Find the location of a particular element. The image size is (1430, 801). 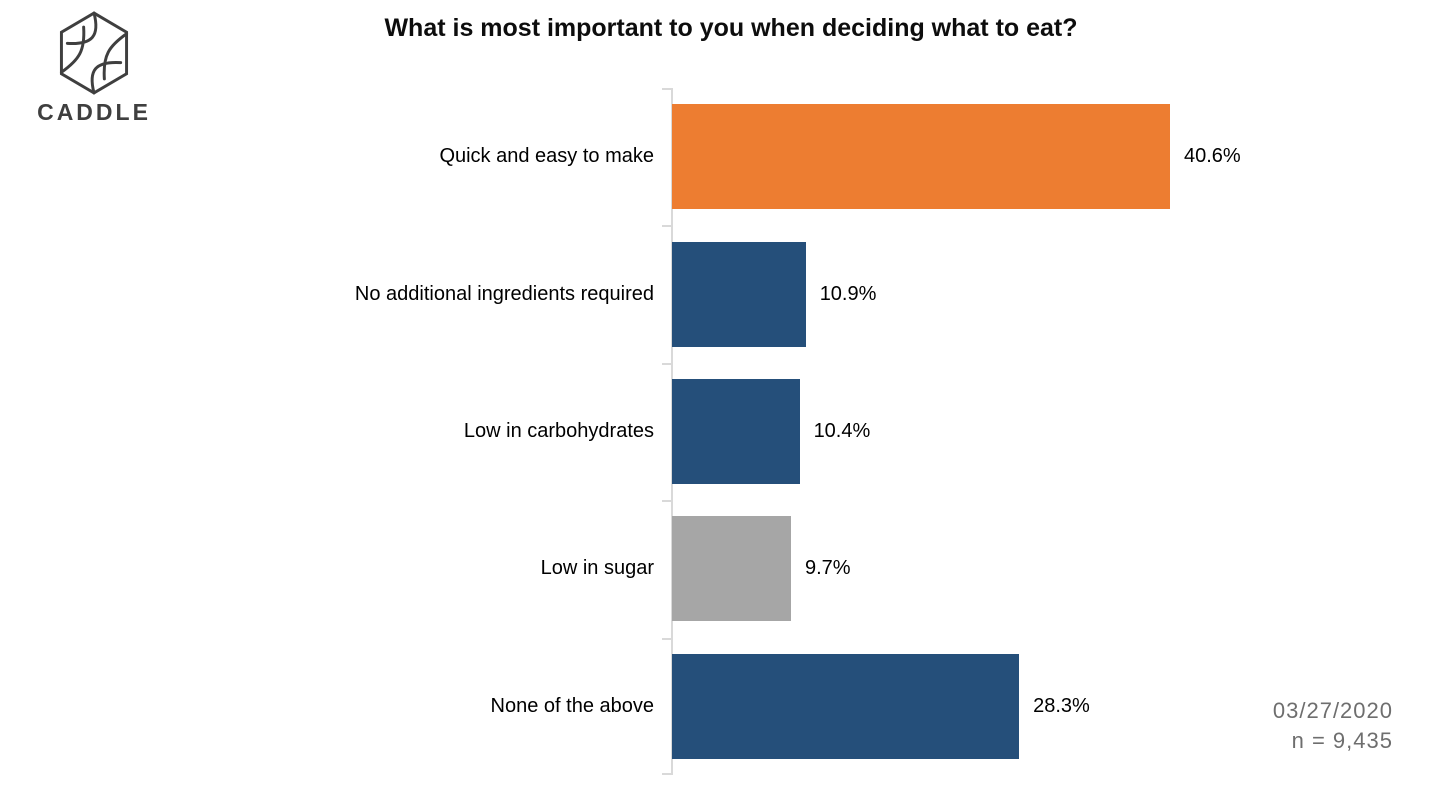

caddle-logo: CADDLE is located at coordinates (94, 68).